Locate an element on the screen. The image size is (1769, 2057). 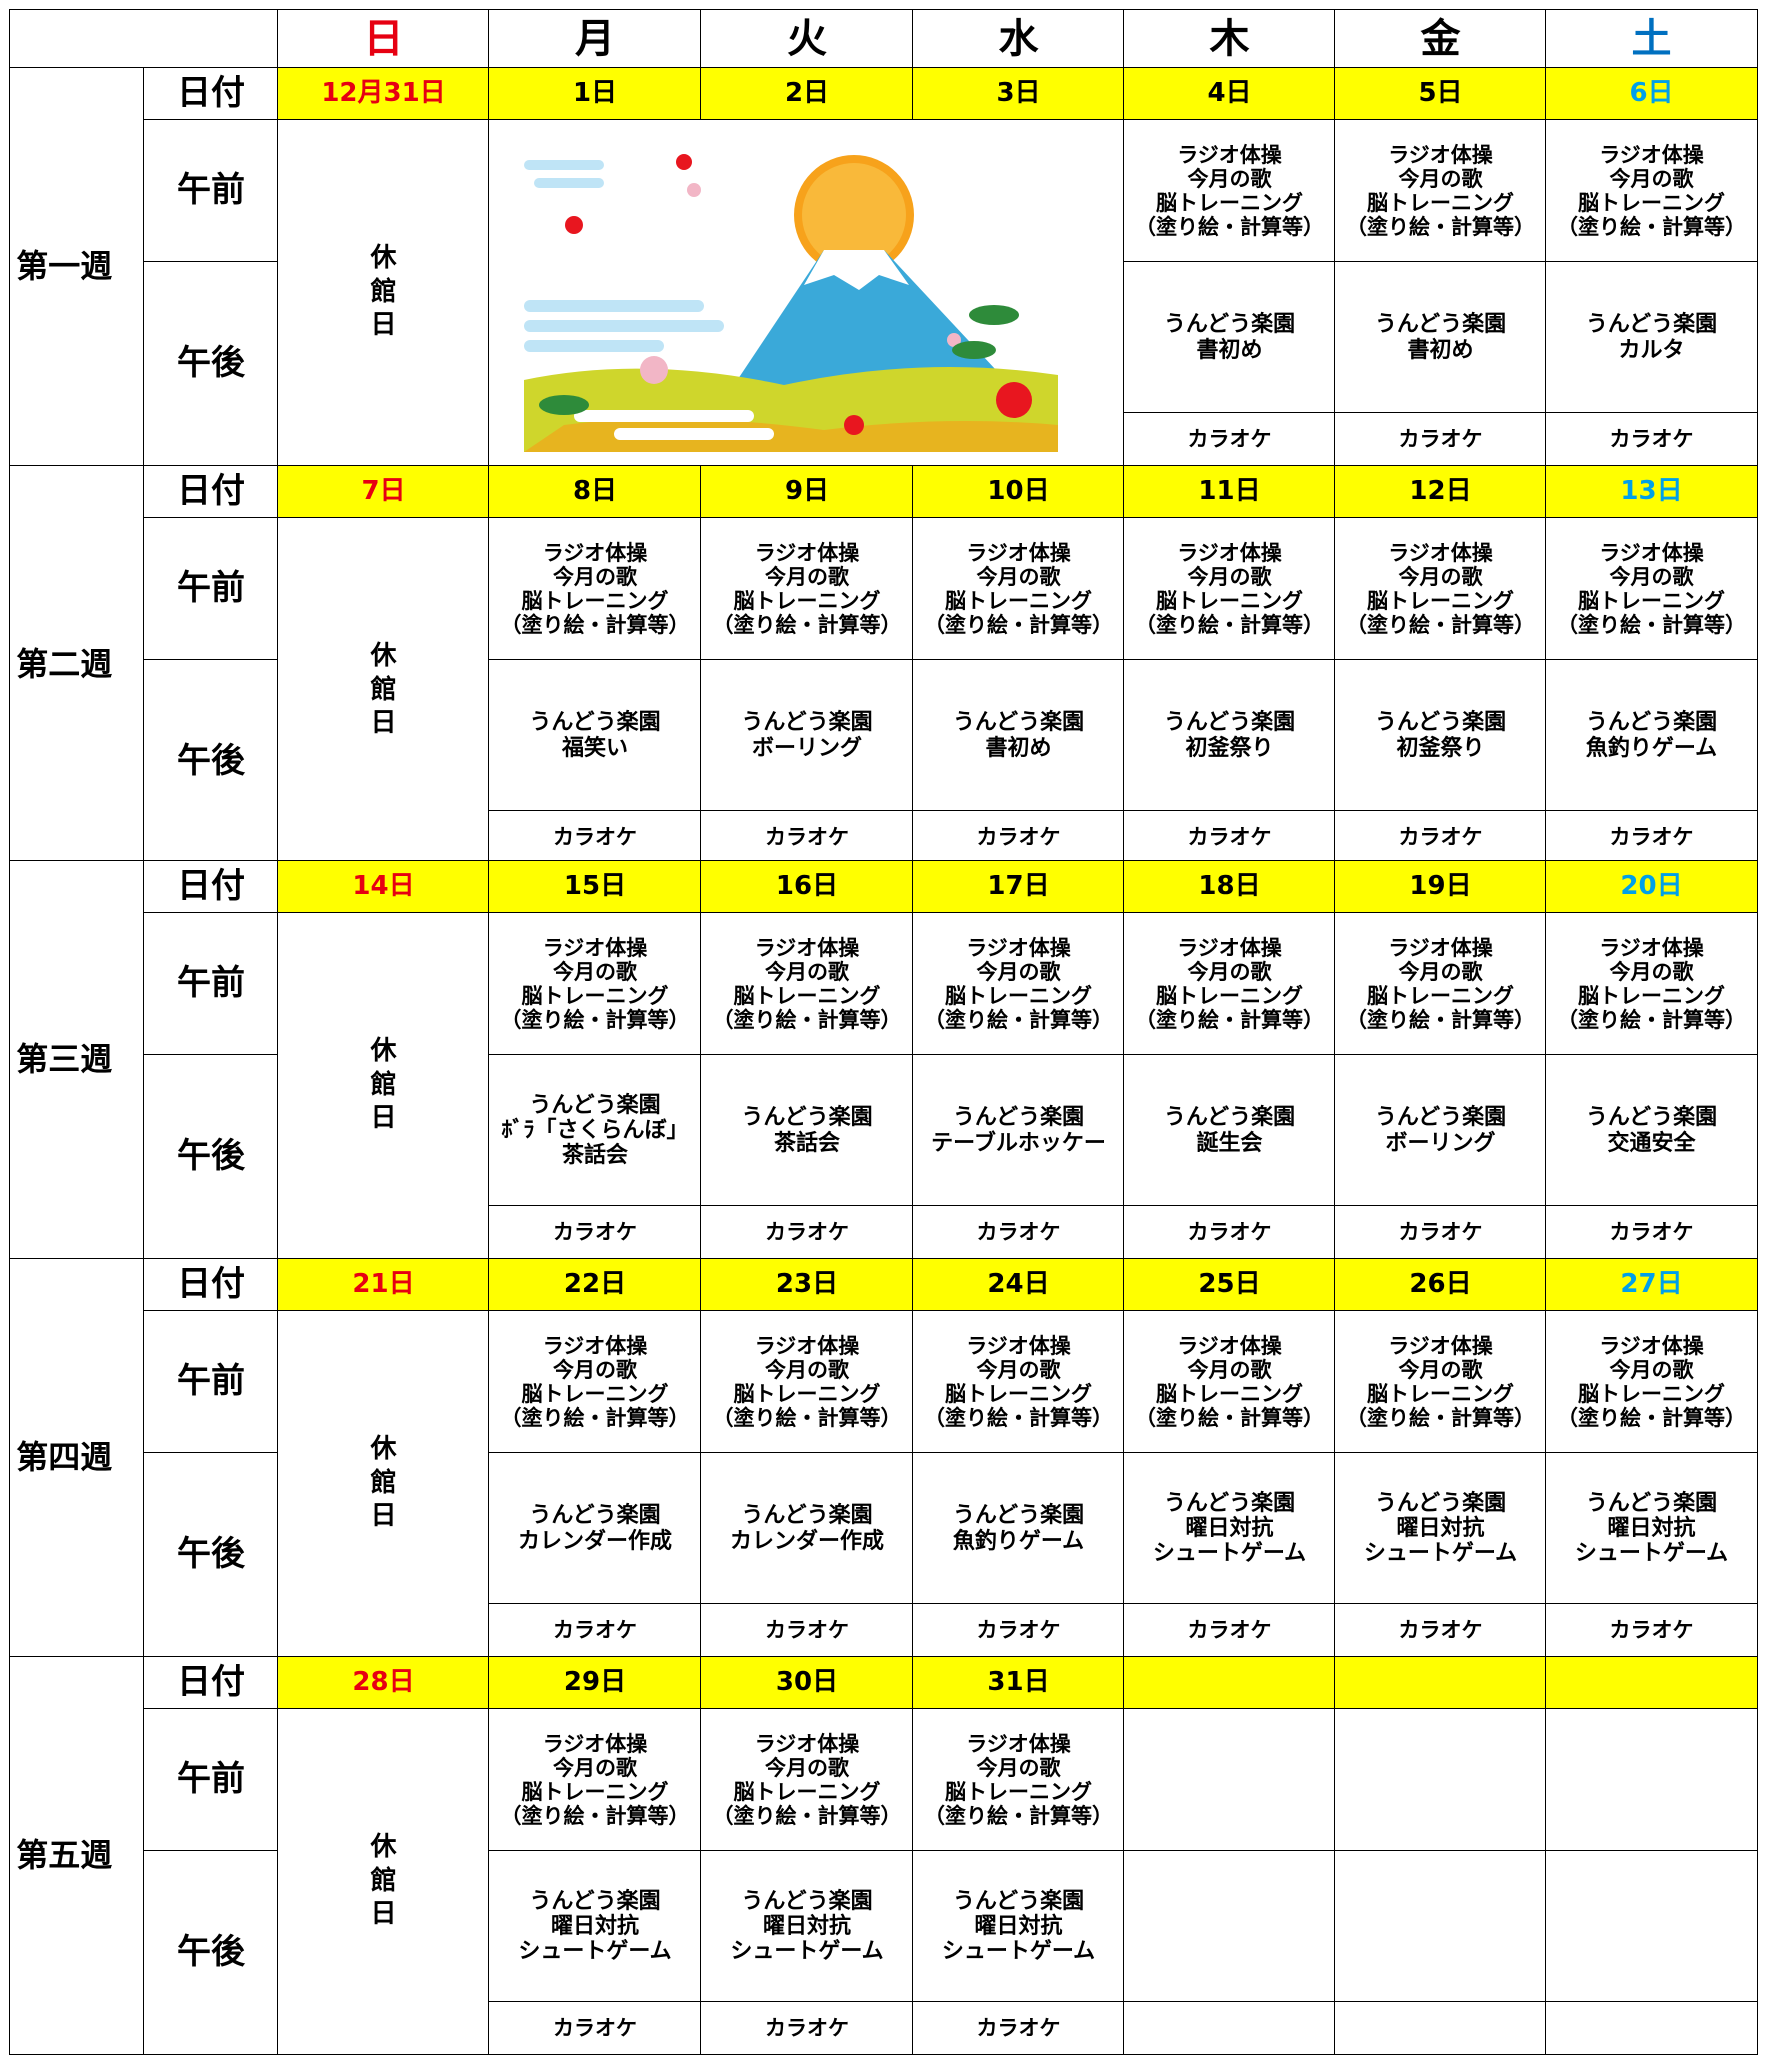
date-cell: 13日 is located at coordinates (1651, 492).